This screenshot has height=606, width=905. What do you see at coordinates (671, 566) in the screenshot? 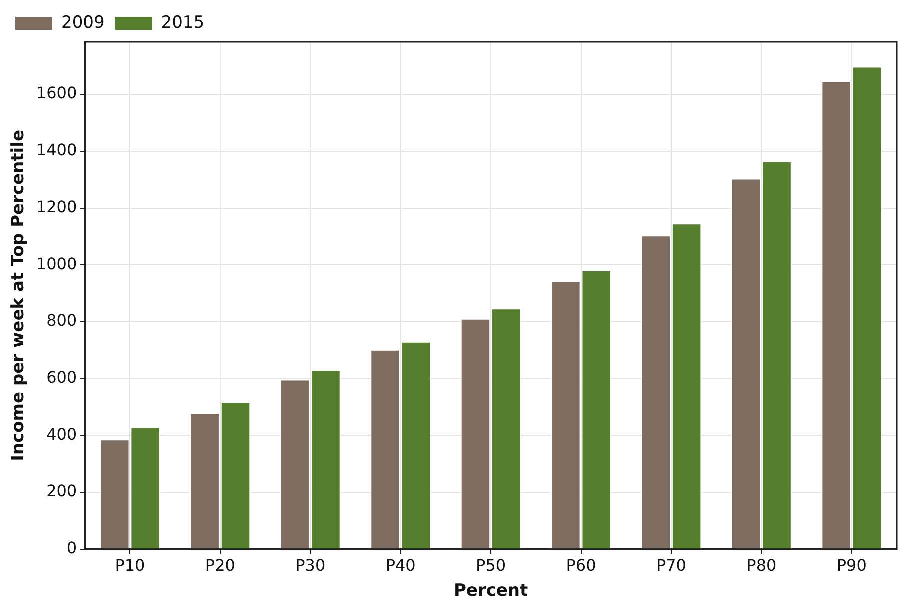
I see `x-tick-label: P70` at bounding box center [671, 566].